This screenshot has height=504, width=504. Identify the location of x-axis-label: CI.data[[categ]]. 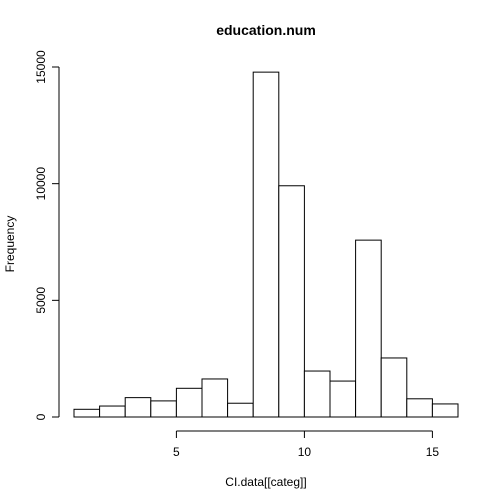
(265, 482).